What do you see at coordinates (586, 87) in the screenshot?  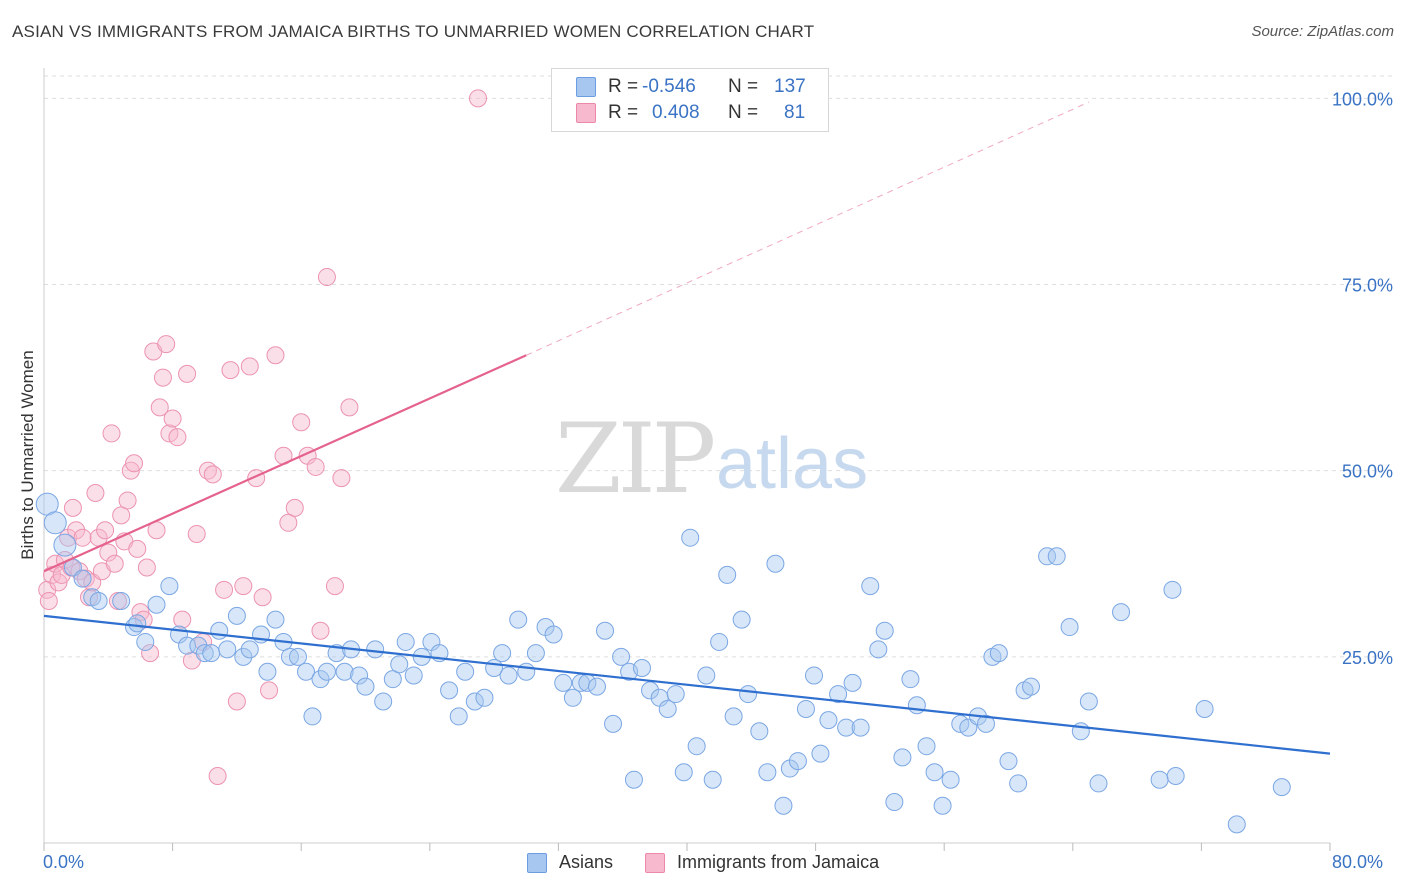 I see `legend-swatch-asians` at bounding box center [586, 87].